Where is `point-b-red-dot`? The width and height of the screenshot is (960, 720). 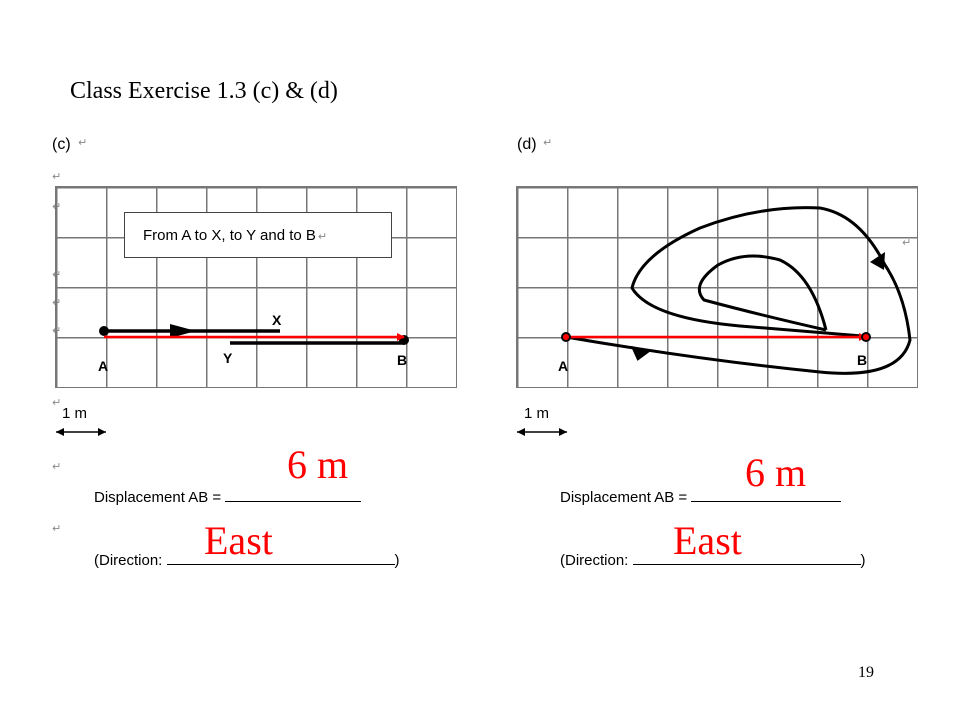 point-b-red-dot is located at coordinates (866, 337).